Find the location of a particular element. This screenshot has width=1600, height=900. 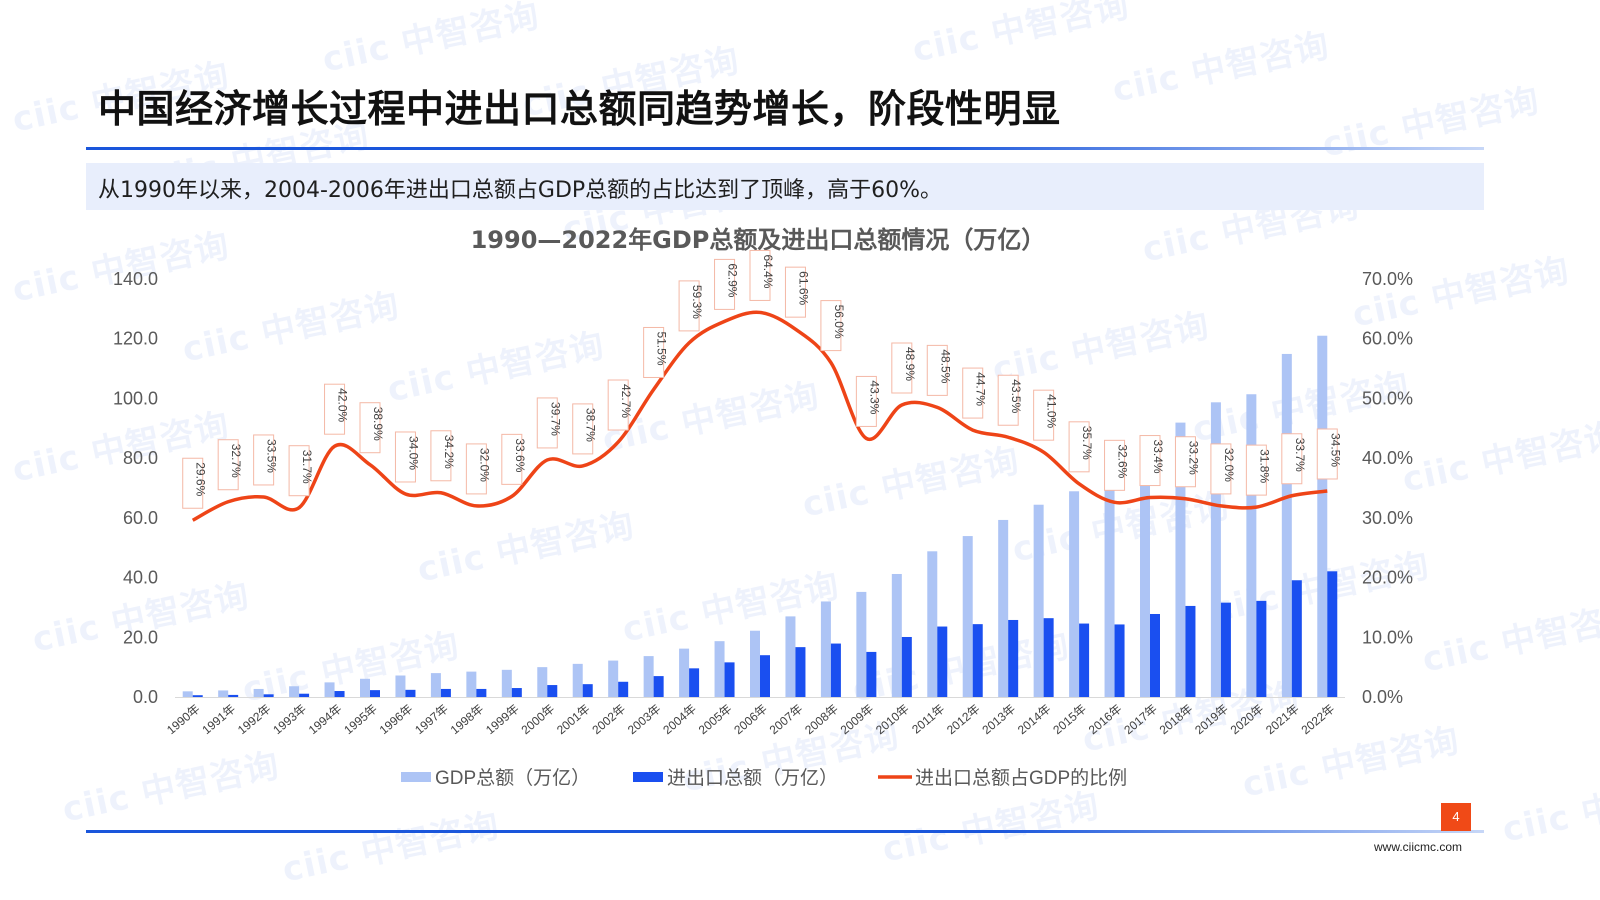

x-axis-tick-label: 1999年 is located at coordinates (502, 720).